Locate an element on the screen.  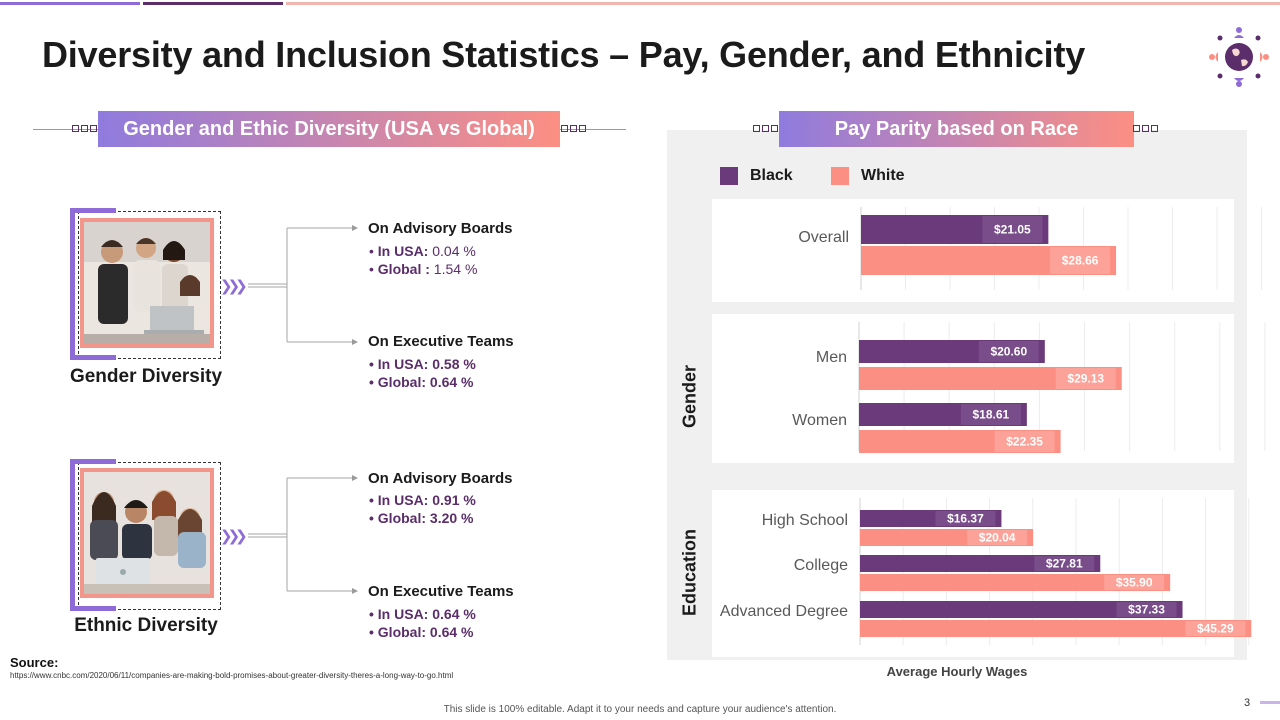
legend-black-swatch is located at coordinates (729, 176).